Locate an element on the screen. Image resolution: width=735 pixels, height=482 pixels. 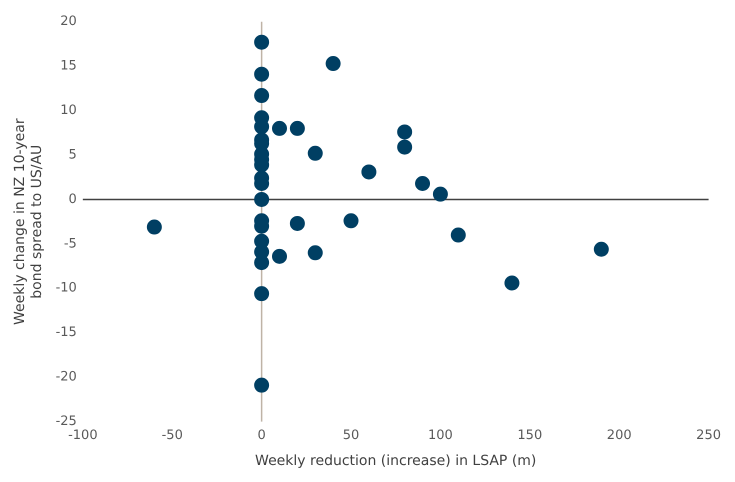
y-tick-label: -25 is located at coordinates (66, 421).